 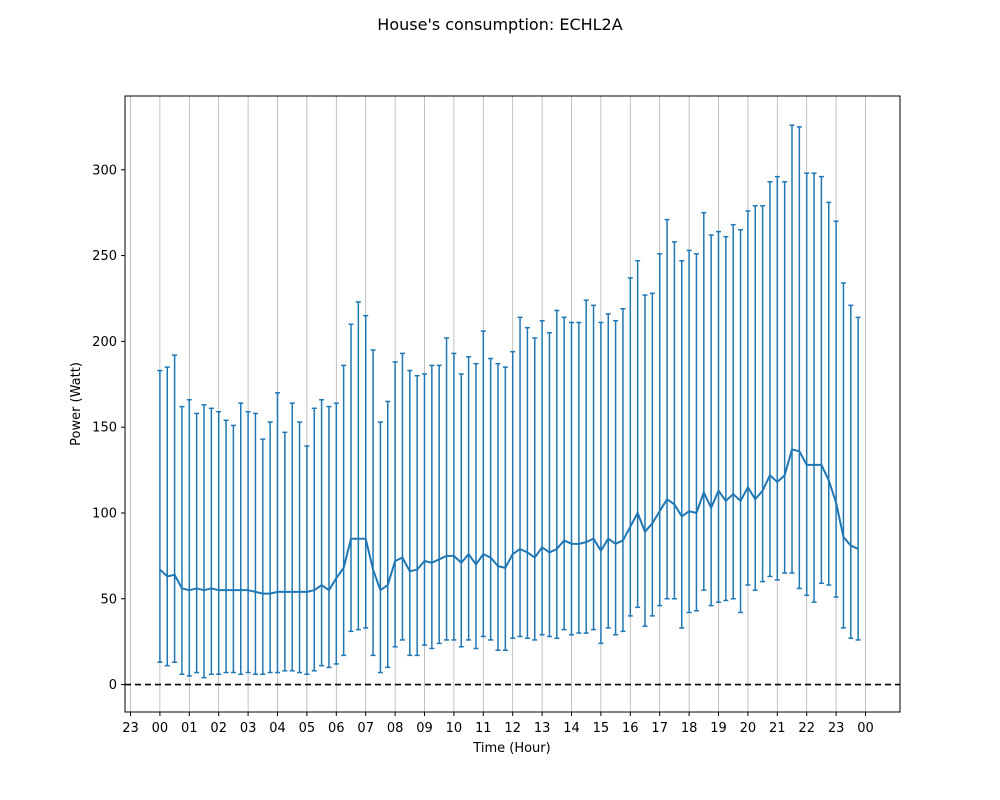 What do you see at coordinates (104, 513) in the screenshot?
I see `y-tick-label: 100` at bounding box center [104, 513].